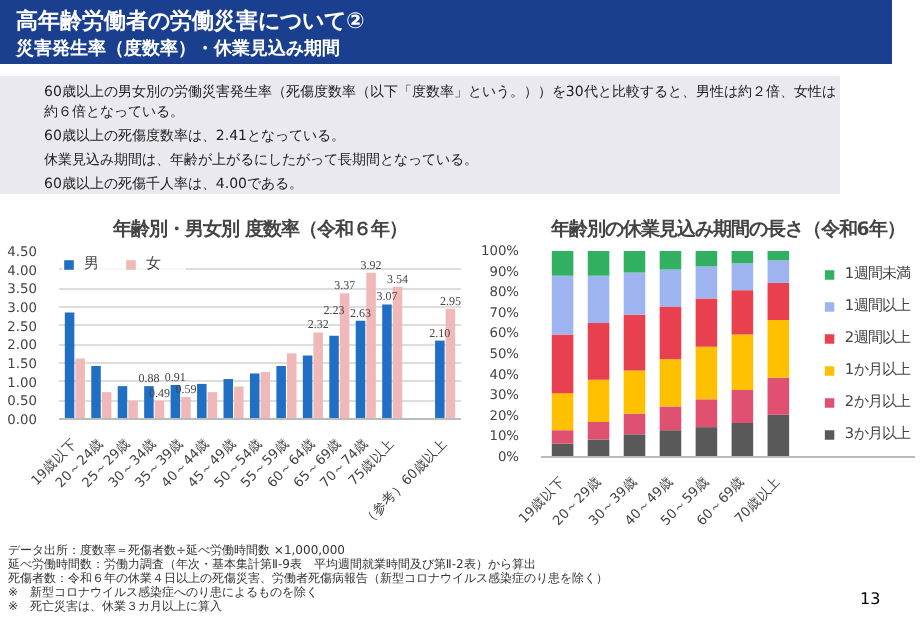 The image size is (924, 640). What do you see at coordinates (191, 22) in the screenshot?
I see `text: 高年齢労働者の労働災害について②` at bounding box center [191, 22].